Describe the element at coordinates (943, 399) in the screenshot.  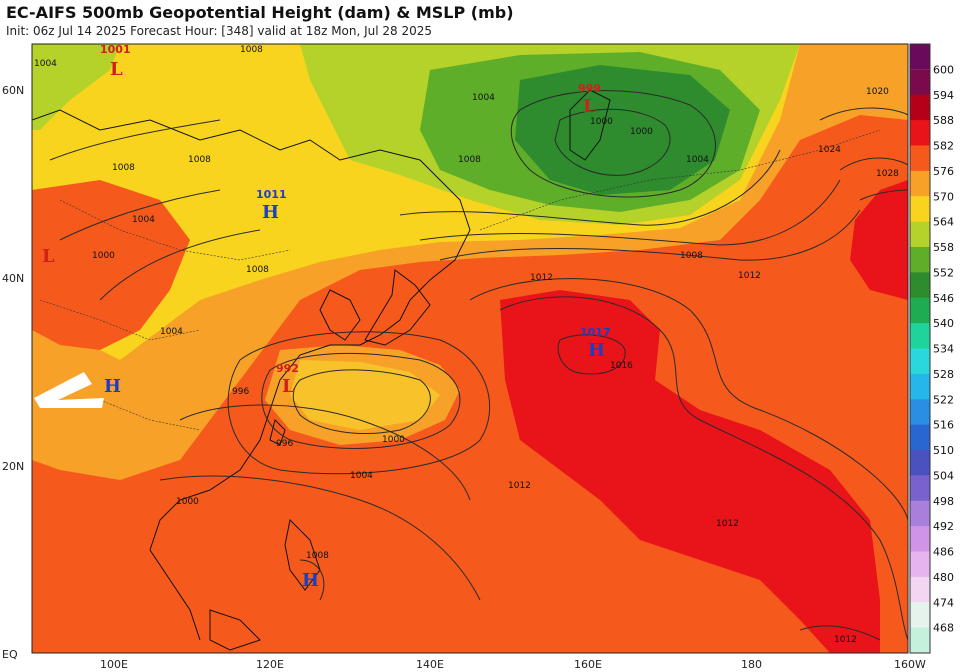
I see `colorbar-label: 522` at that location.